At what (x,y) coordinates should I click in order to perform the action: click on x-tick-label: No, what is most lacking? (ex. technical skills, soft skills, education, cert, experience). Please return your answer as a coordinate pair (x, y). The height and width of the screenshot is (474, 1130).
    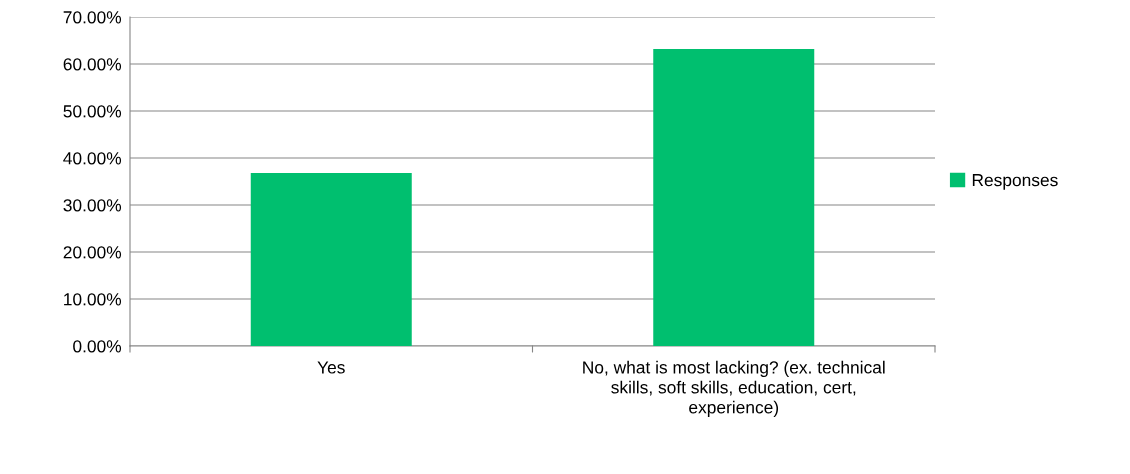
    Looking at the image, I should click on (734, 388).